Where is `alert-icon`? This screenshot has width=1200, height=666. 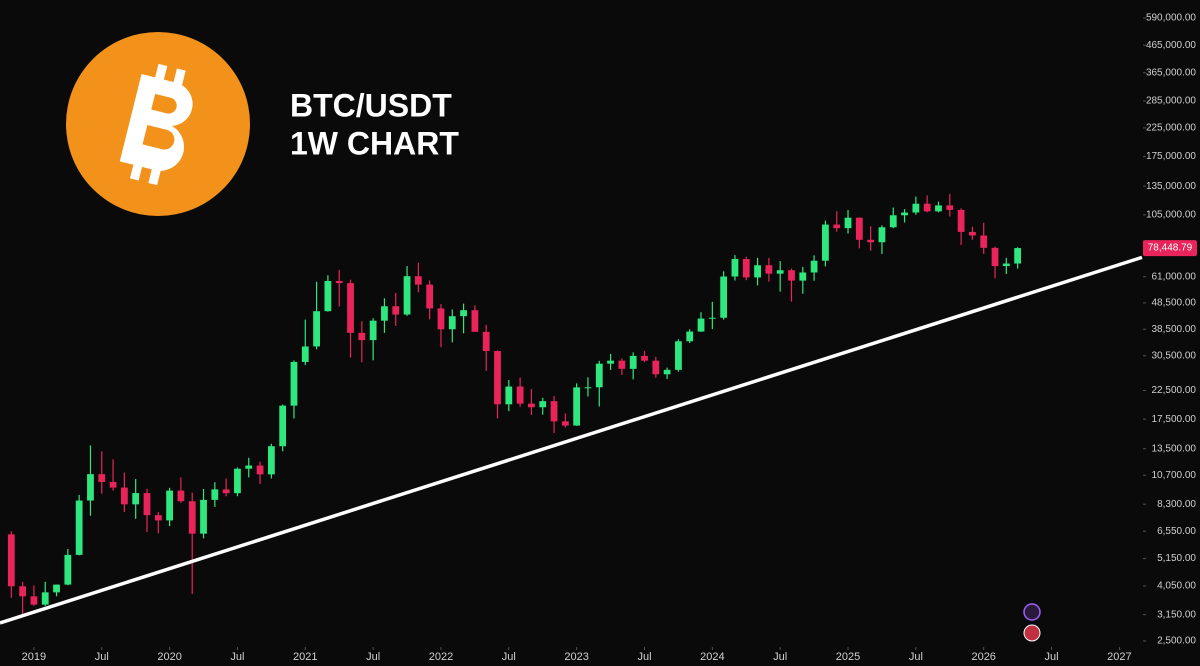 alert-icon is located at coordinates (1032, 612).